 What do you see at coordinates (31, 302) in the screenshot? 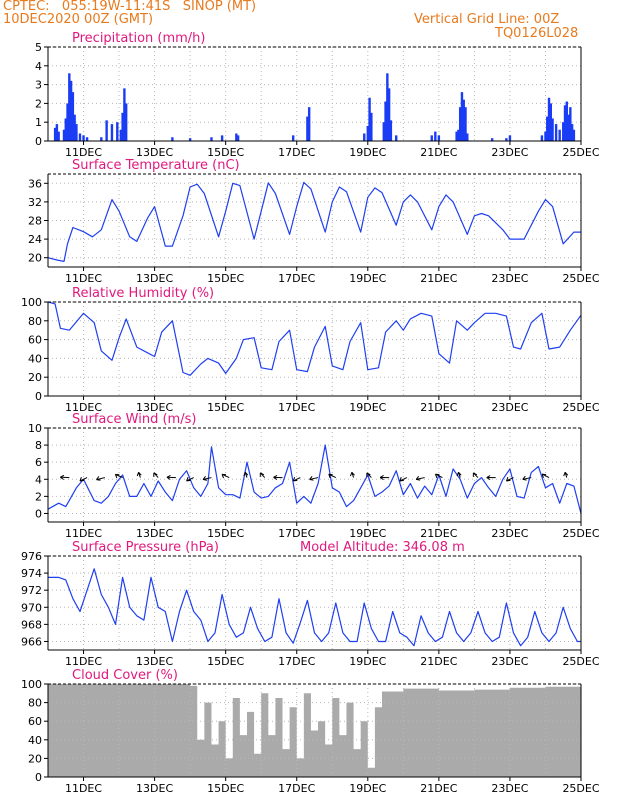
I see `y-tick-label: 100` at bounding box center [31, 302].